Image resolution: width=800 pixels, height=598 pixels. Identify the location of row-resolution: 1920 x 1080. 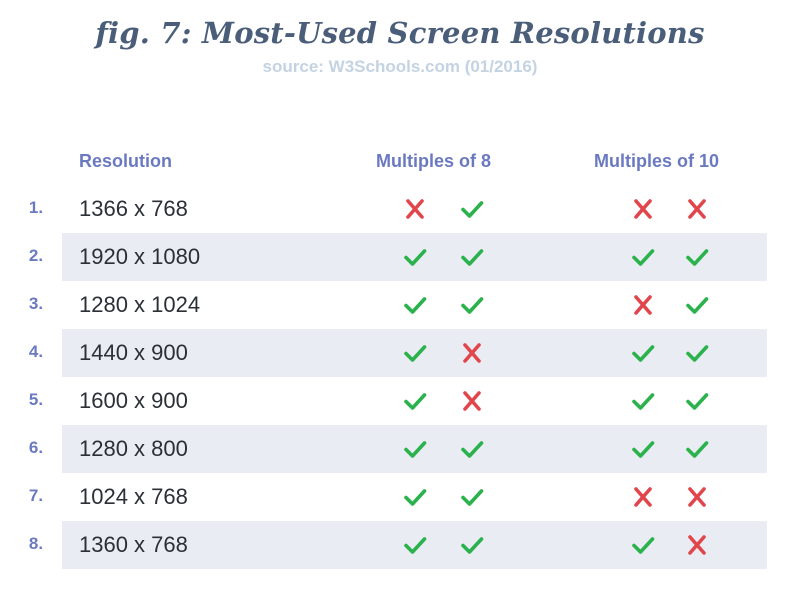
(140, 256).